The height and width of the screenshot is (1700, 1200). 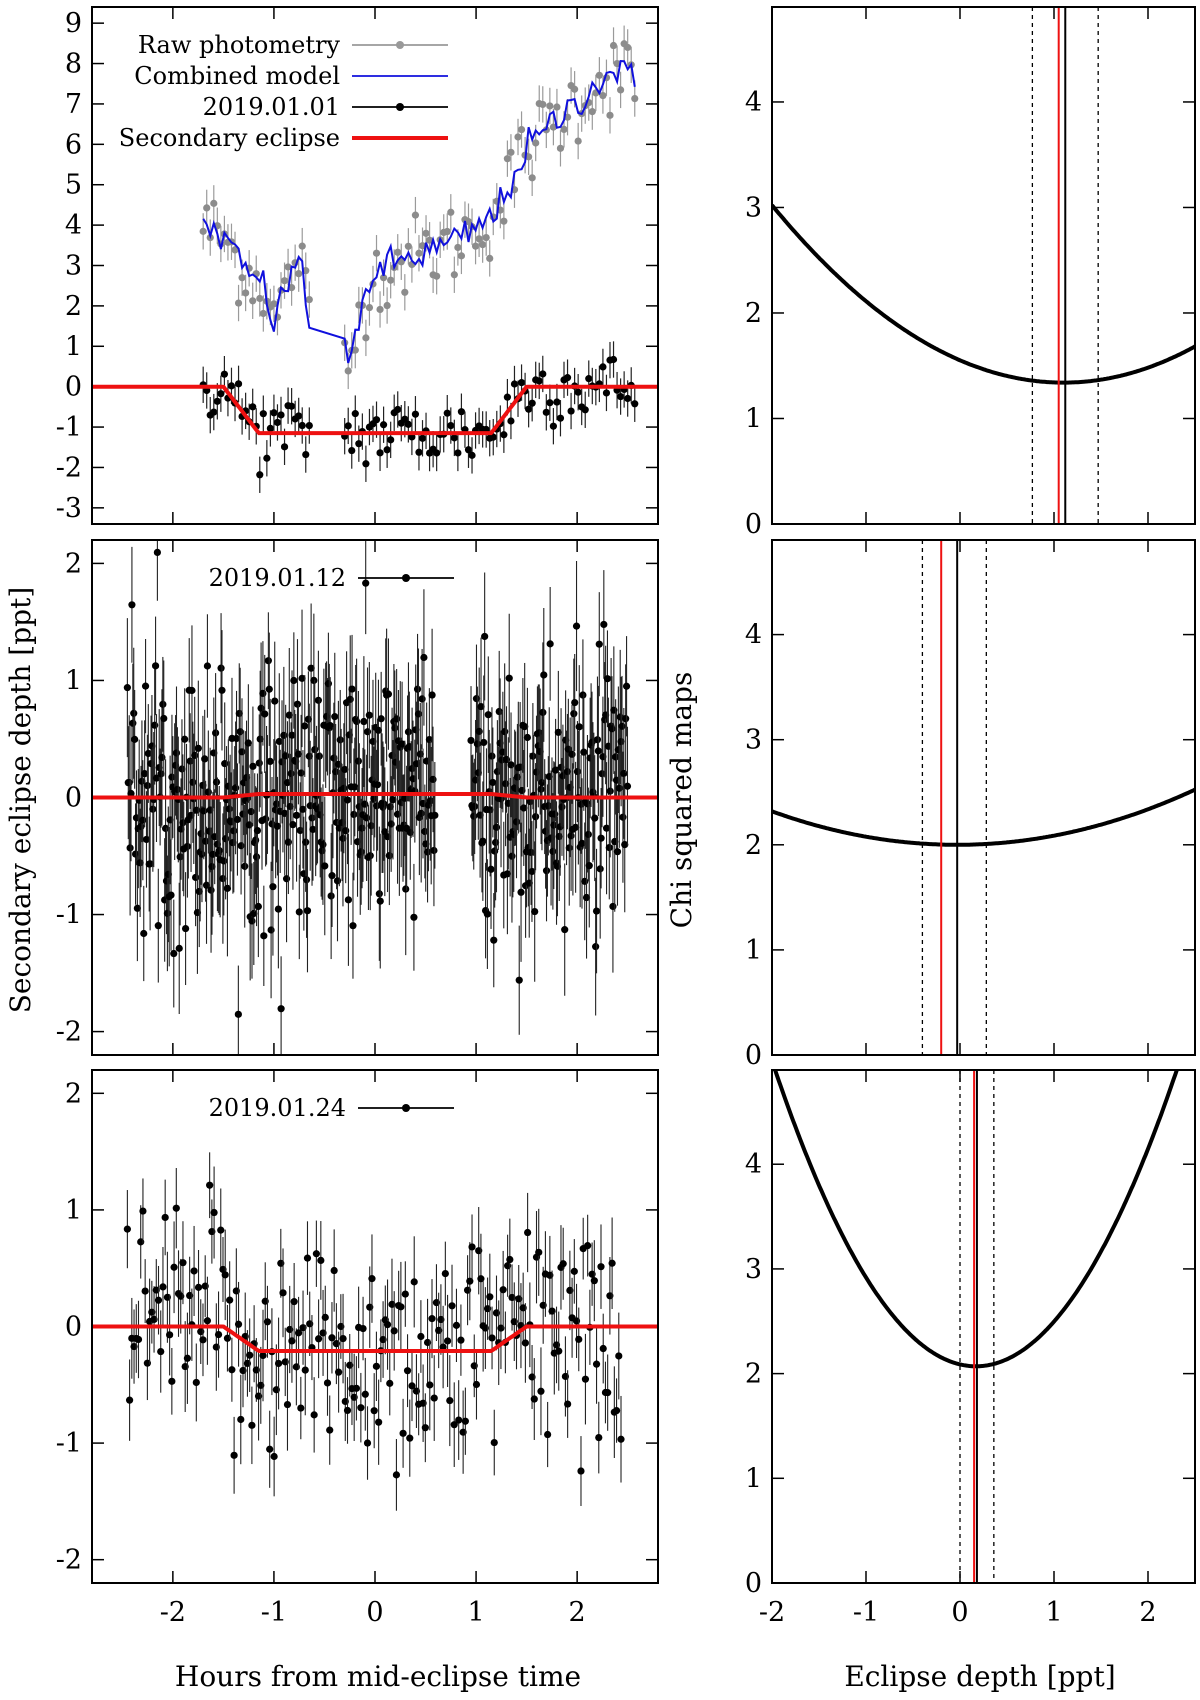 I want to click on legend-label: 2019.01.12, so click(x=277, y=578).